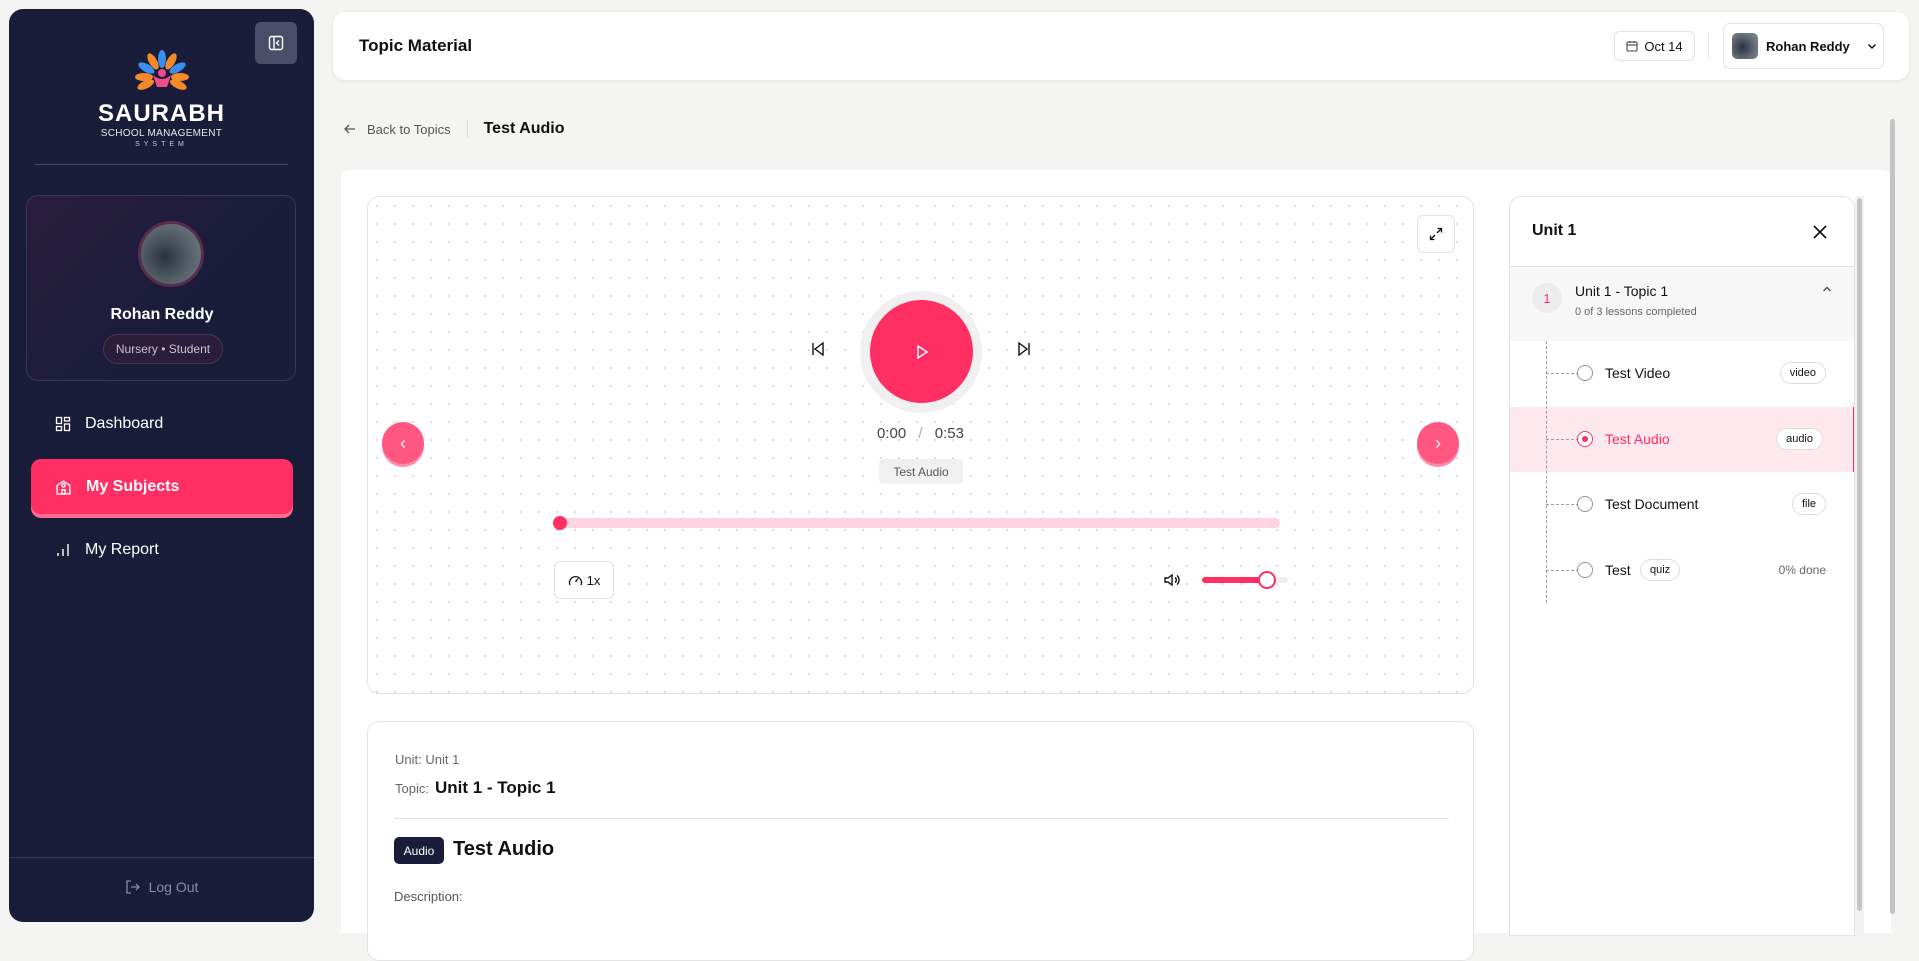 The image size is (1919, 961). I want to click on lesson-type-tag: video, so click(1802, 373).